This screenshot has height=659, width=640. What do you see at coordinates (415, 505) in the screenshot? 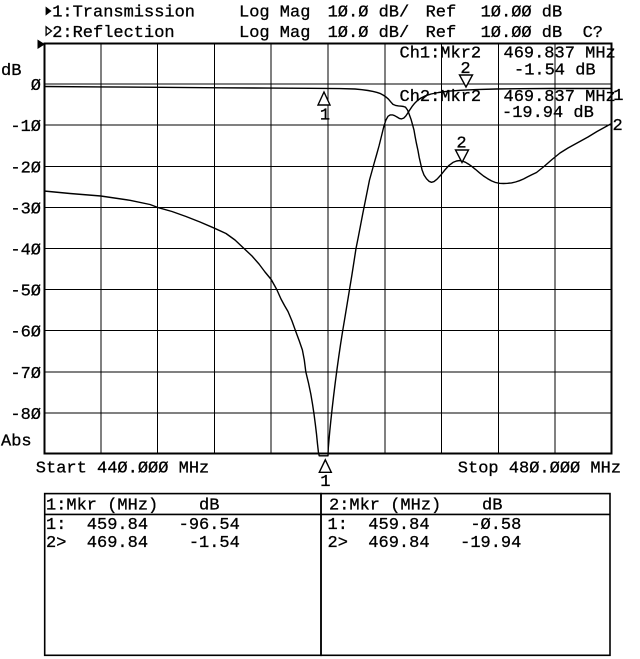
I see `svg-text: 2:Mkr (MHz) dB` at bounding box center [415, 505].